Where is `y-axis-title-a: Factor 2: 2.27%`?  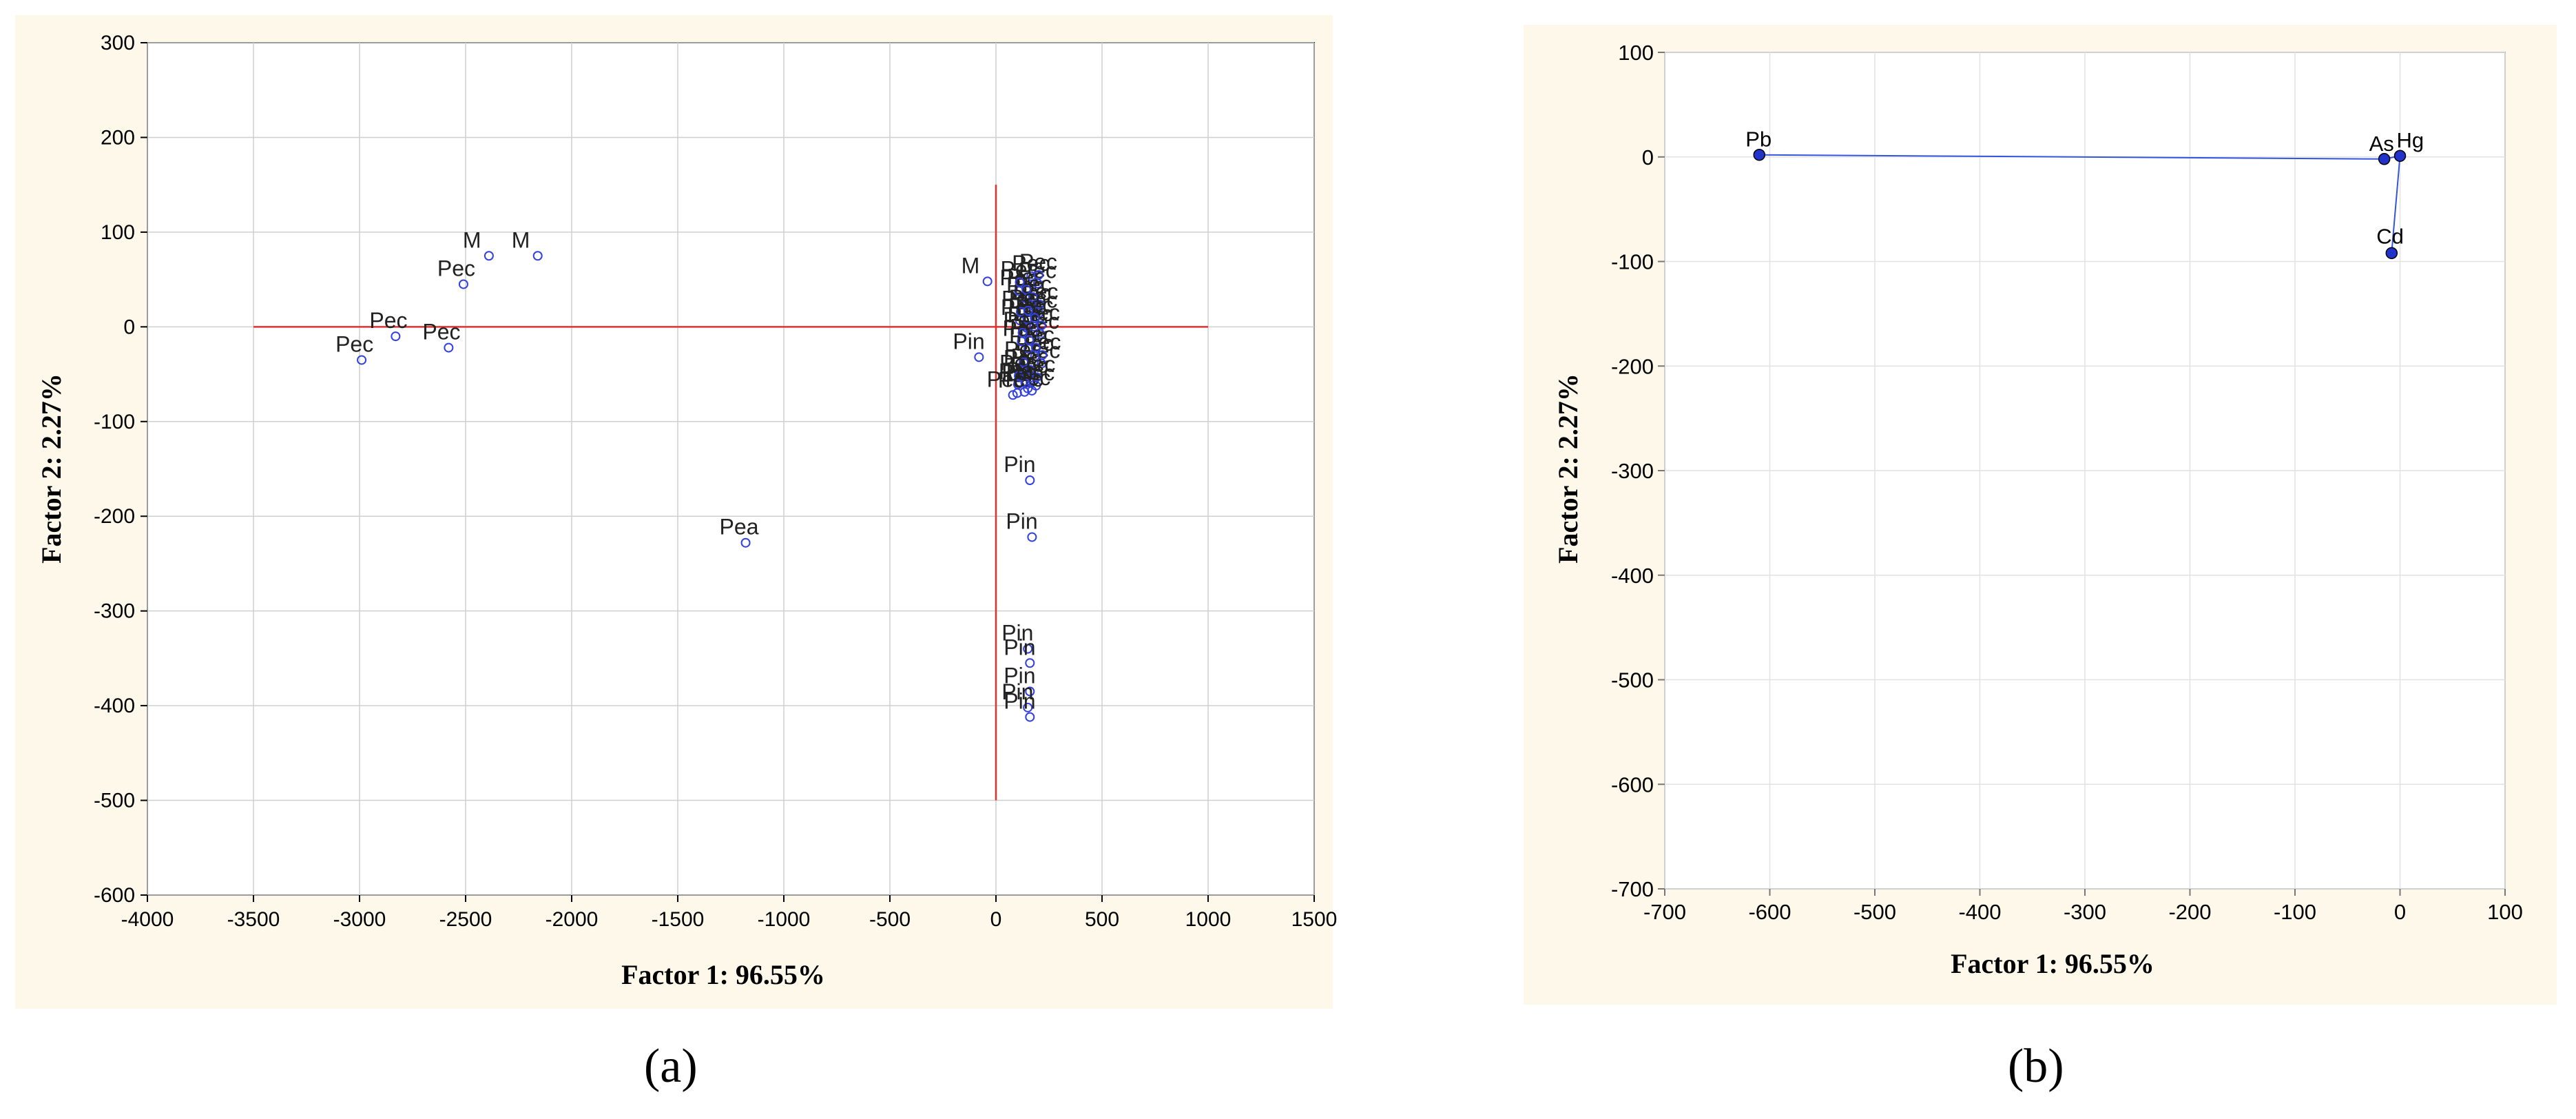
y-axis-title-a: Factor 2: 2.27% is located at coordinates (51, 469).